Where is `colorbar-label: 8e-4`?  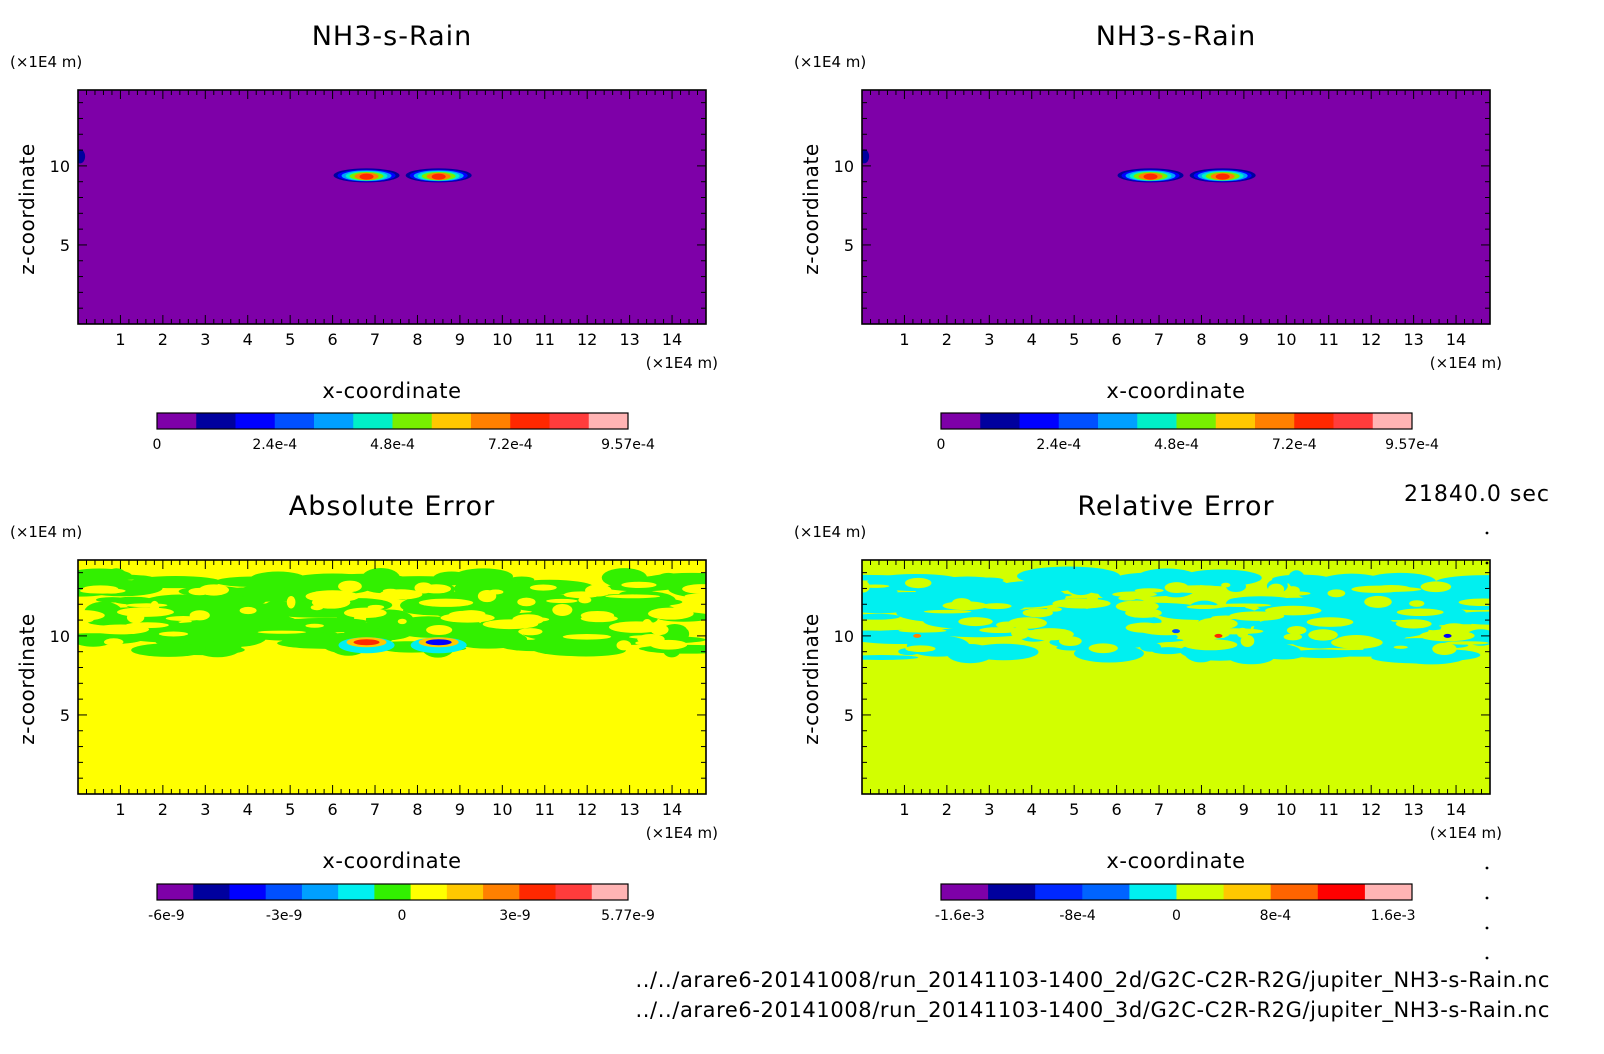
colorbar-label: 8e-4 is located at coordinates (1276, 916).